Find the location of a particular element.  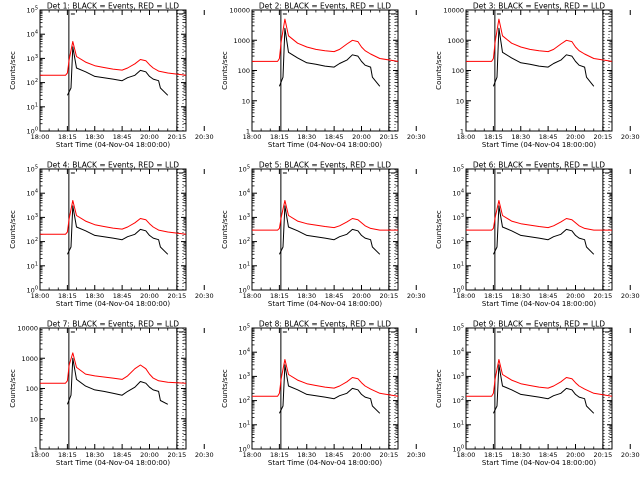

panel-title: Det 1: BLACK = Events, RED = LLD is located at coordinates (113, 6).